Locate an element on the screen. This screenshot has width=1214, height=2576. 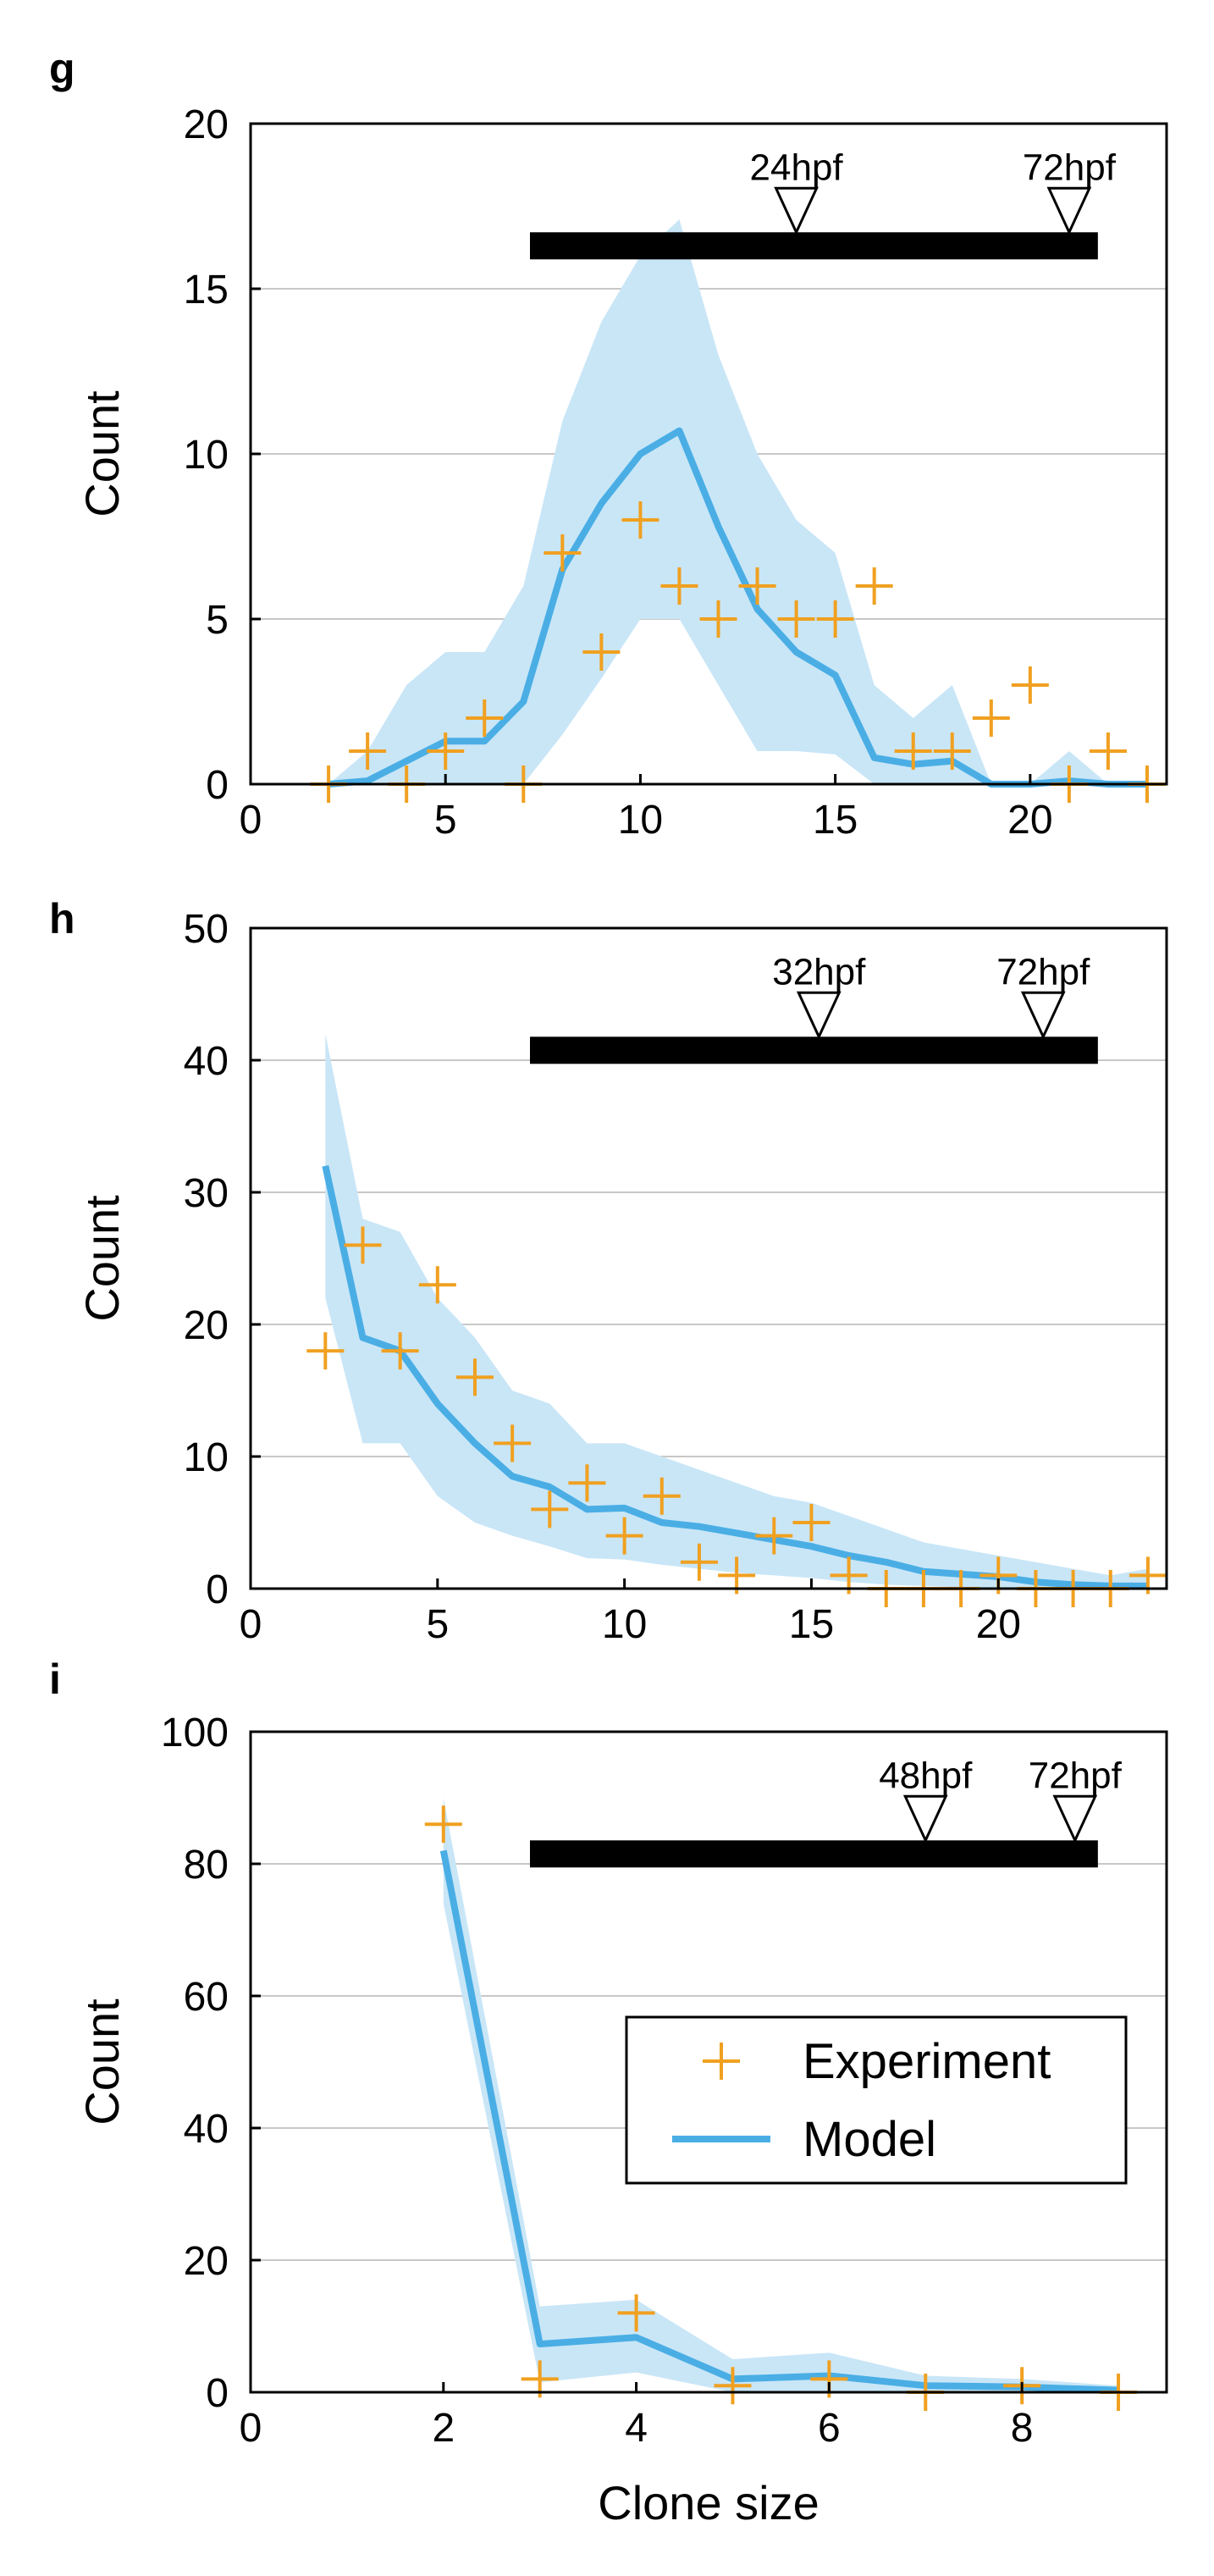
y-tick-label: 15 is located at coordinates (206, 290).